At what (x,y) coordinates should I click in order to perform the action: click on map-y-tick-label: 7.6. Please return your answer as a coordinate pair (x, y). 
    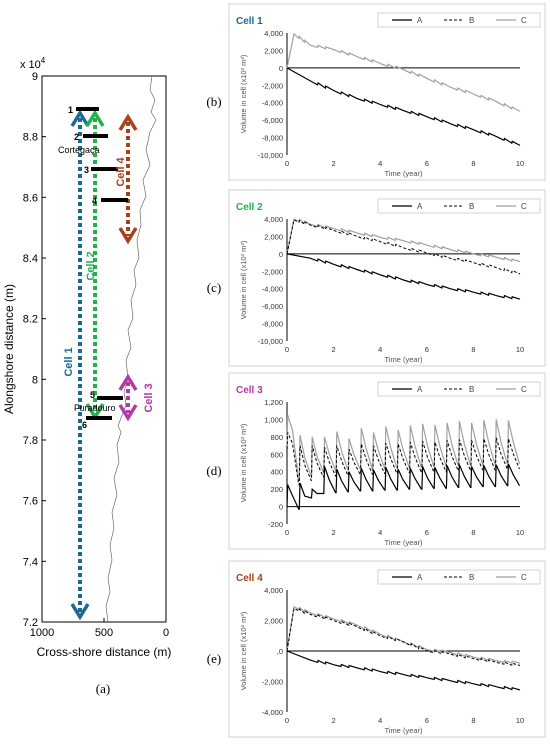
    Looking at the image, I should click on (30, 502).